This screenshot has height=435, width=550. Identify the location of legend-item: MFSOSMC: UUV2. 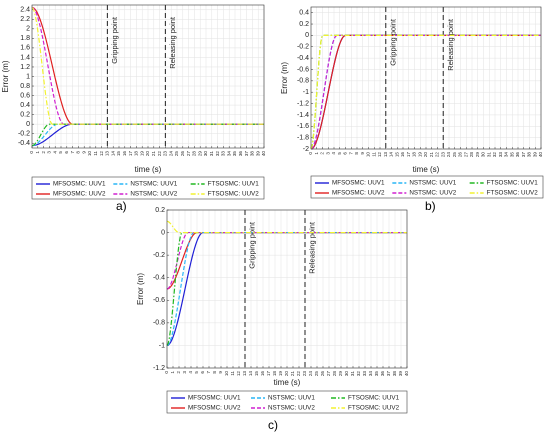
(350, 193).